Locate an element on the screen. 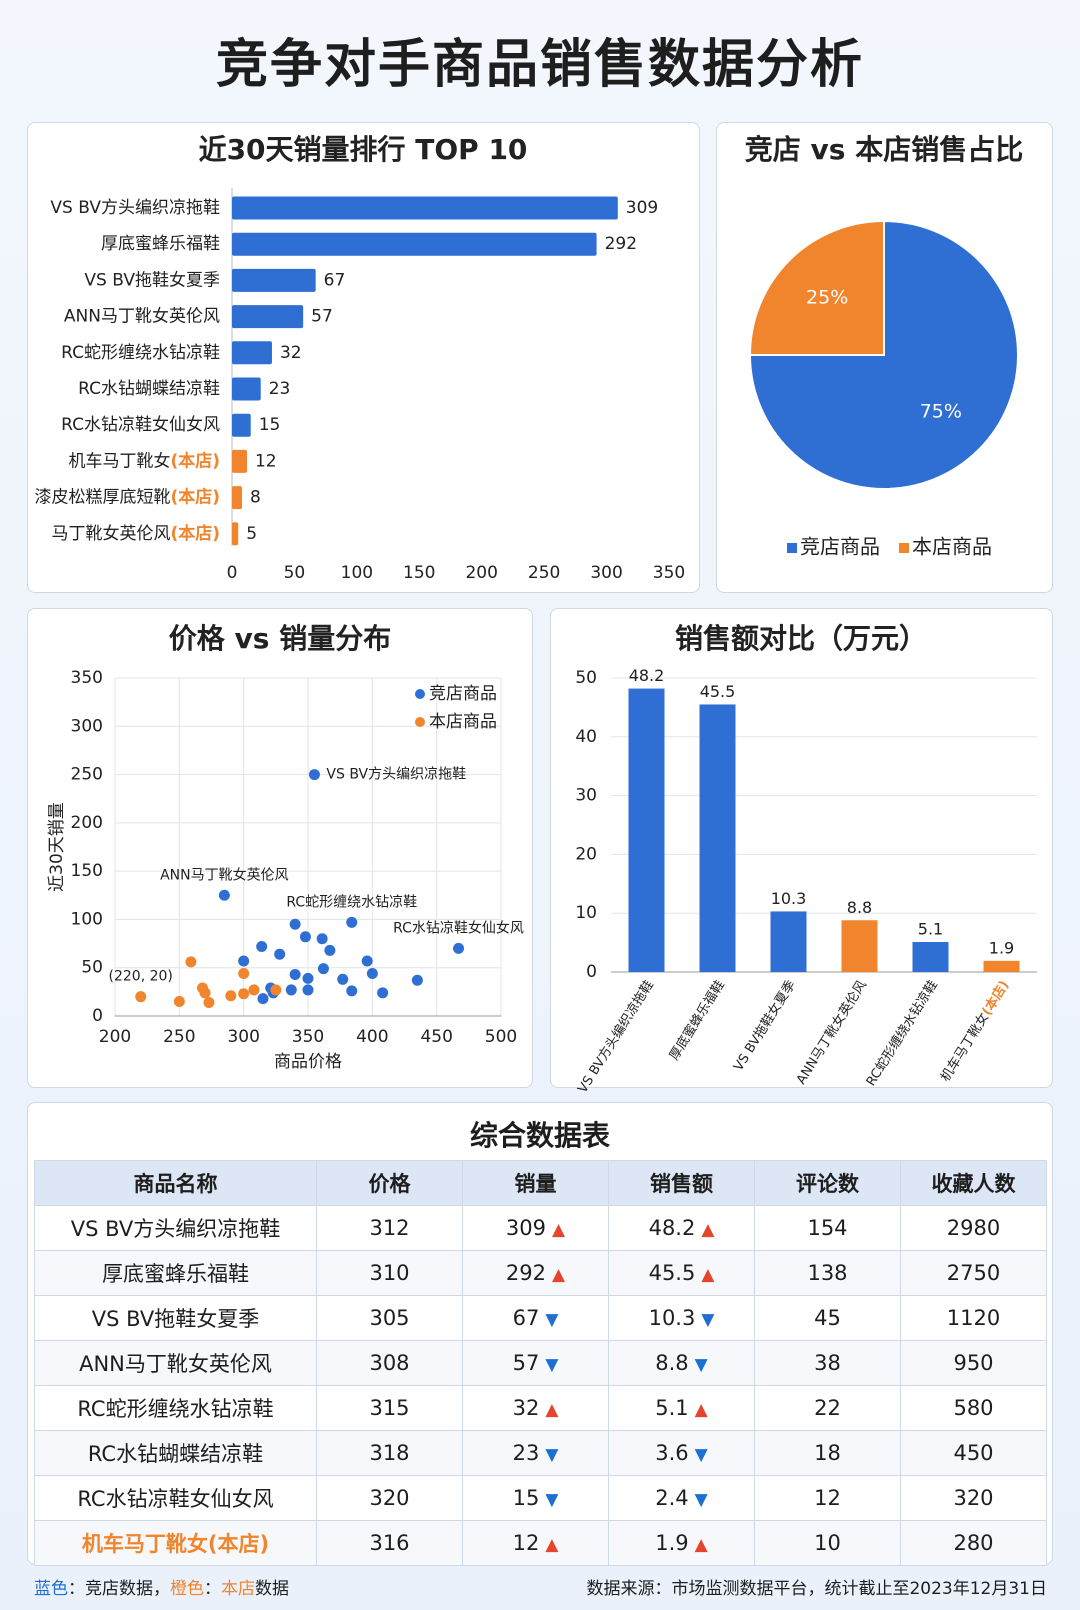 This screenshot has height=1610, width=1080. value-label: 15 is located at coordinates (270, 425).